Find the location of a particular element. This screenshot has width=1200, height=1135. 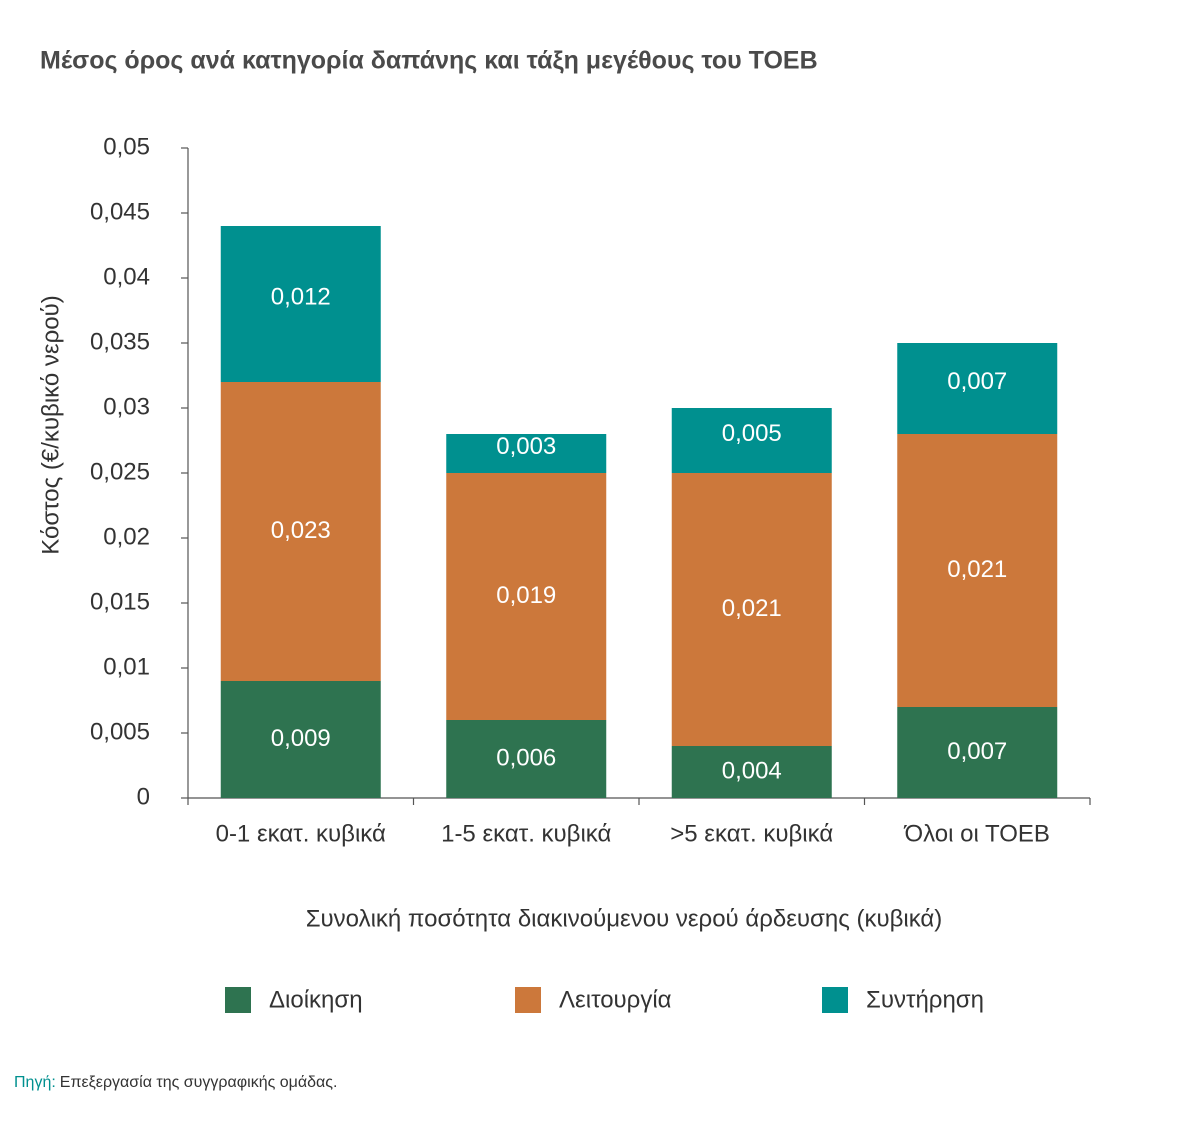

data-label: 0,004 is located at coordinates (752, 770).